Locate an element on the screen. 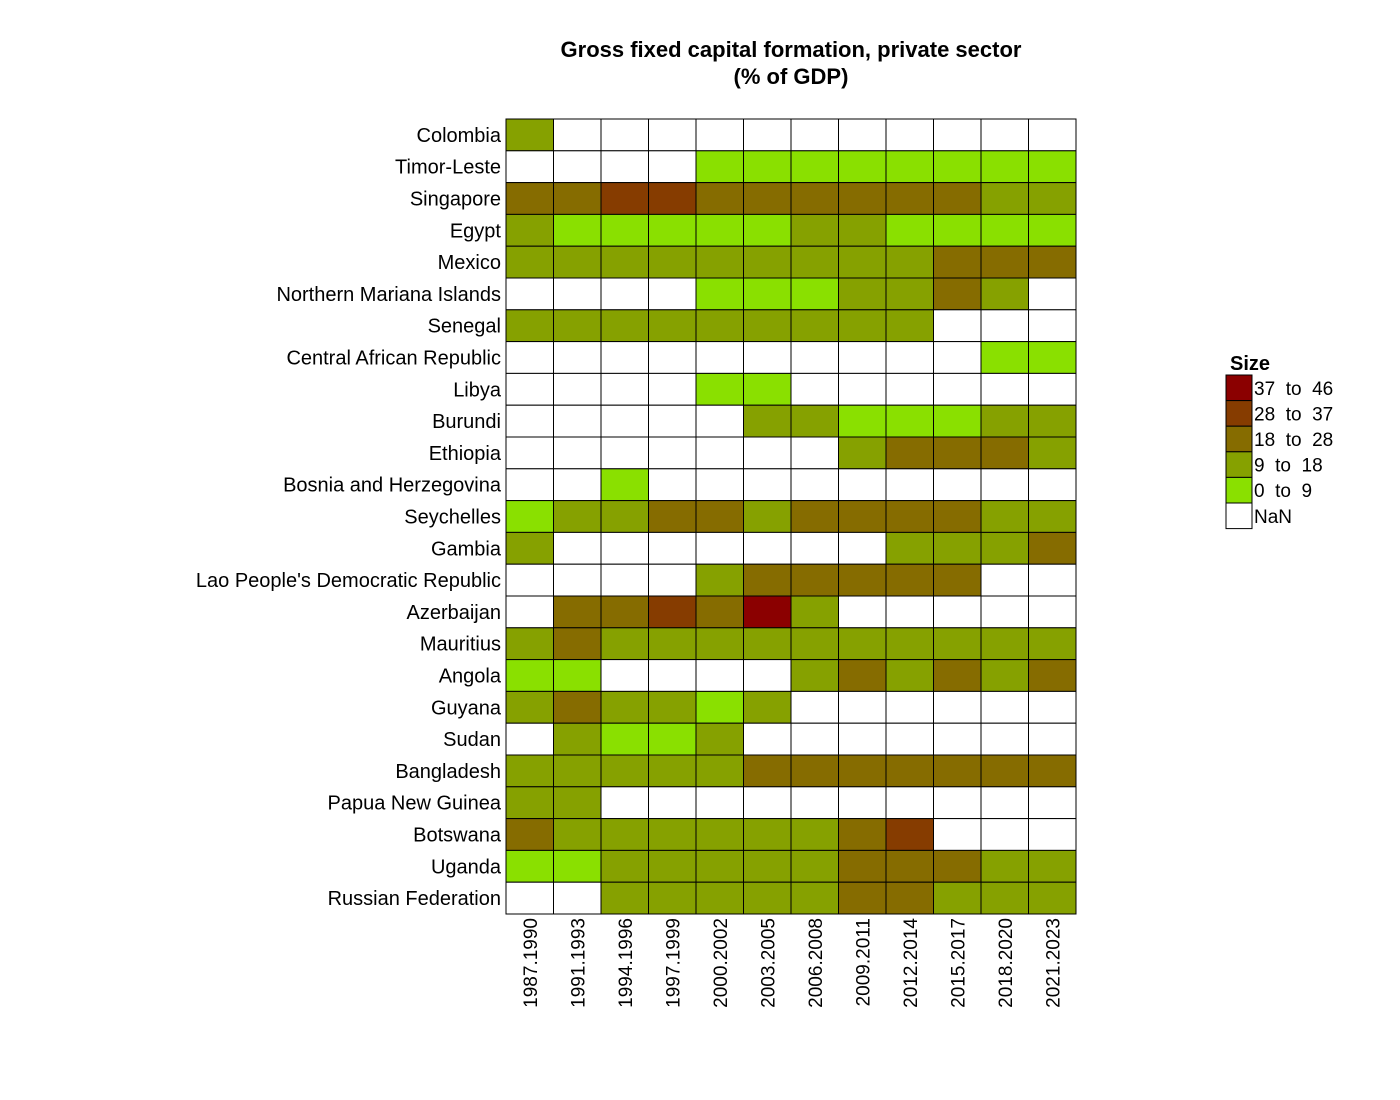  column-label: 1997.1999 is located at coordinates (673, 963).